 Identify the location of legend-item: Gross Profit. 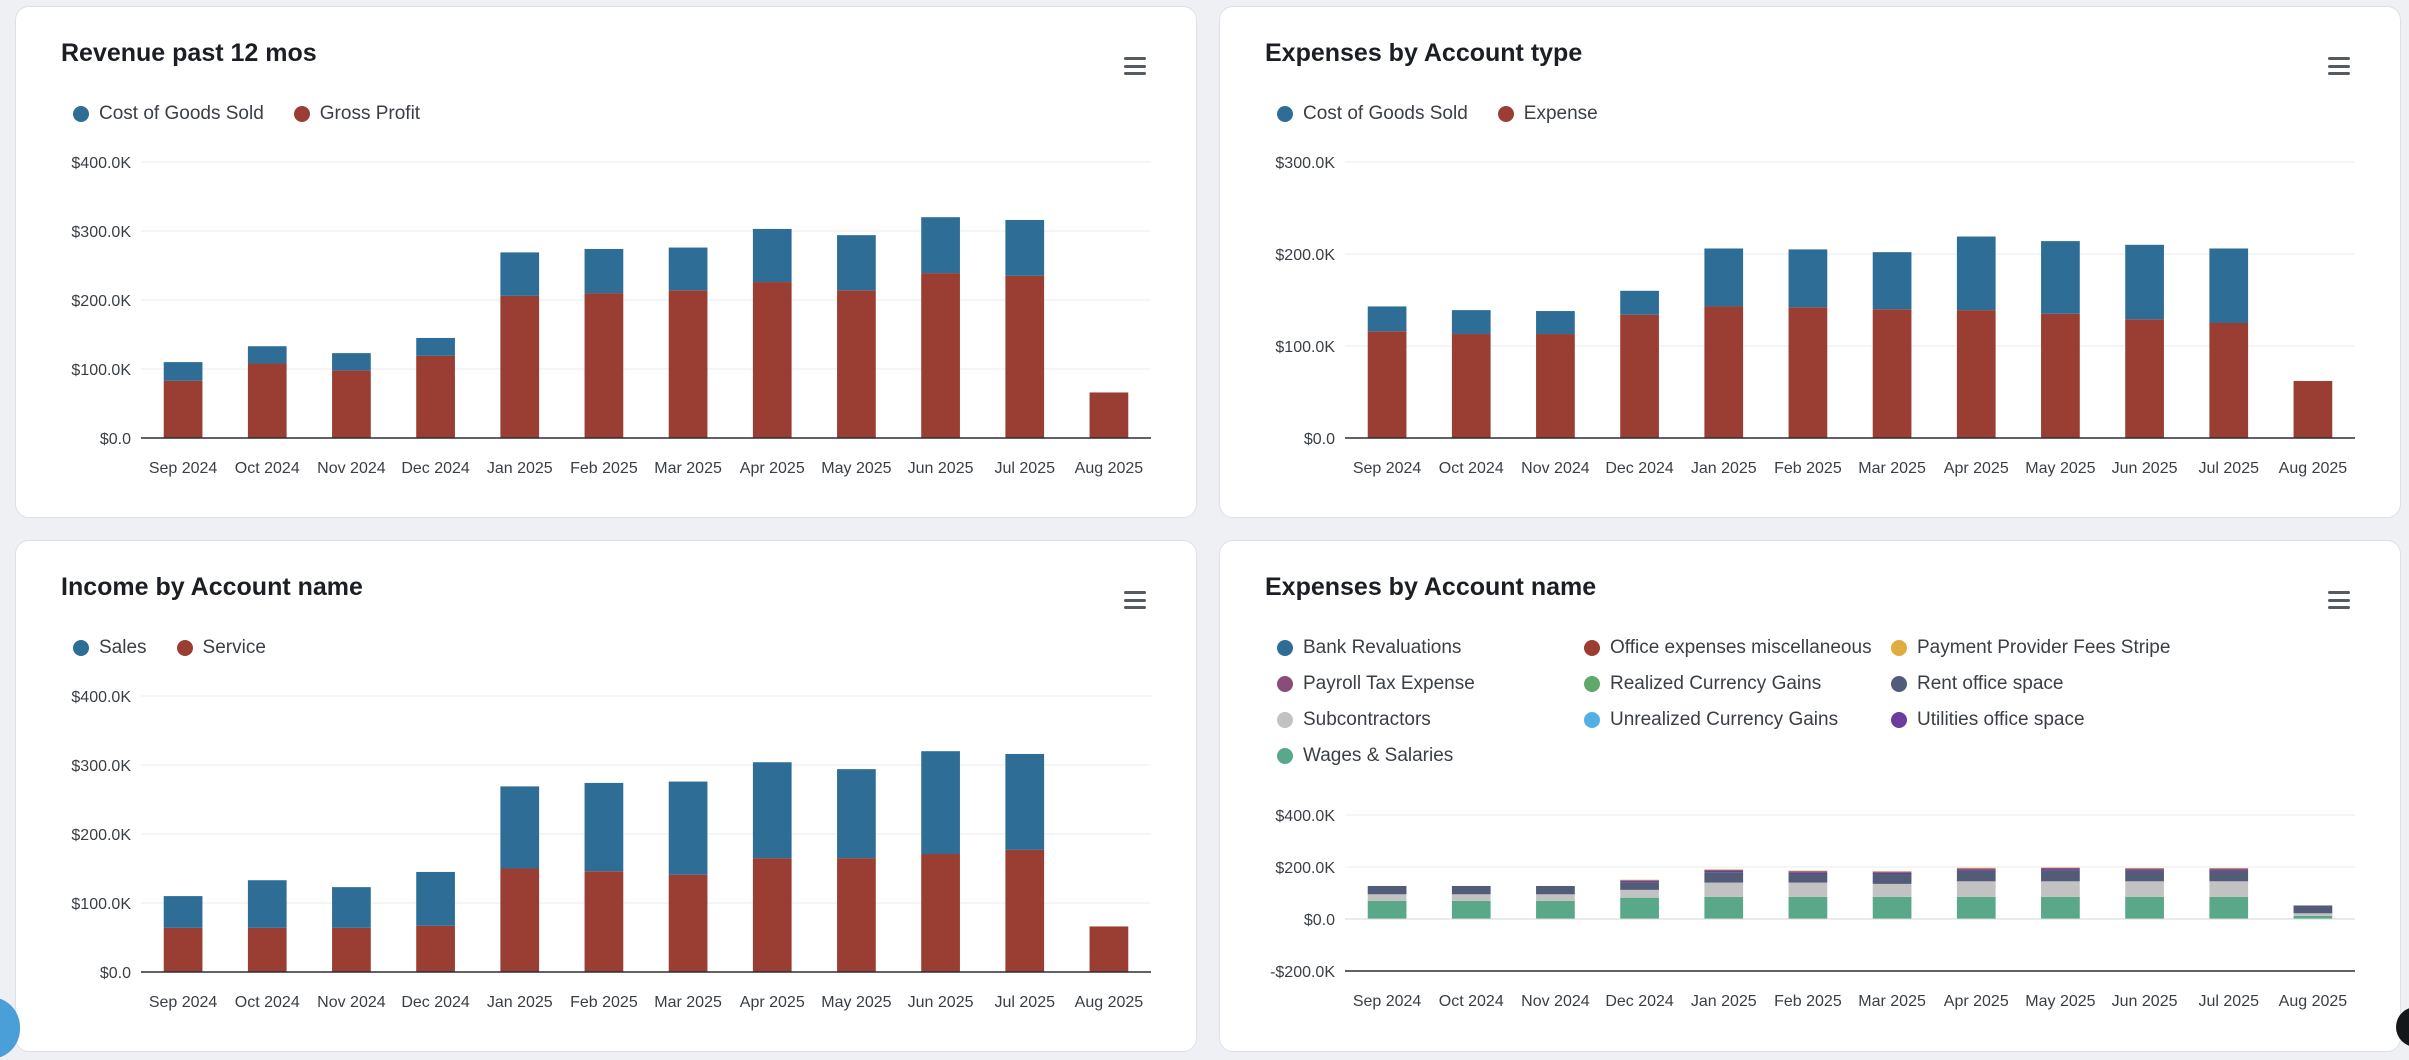
(356, 114).